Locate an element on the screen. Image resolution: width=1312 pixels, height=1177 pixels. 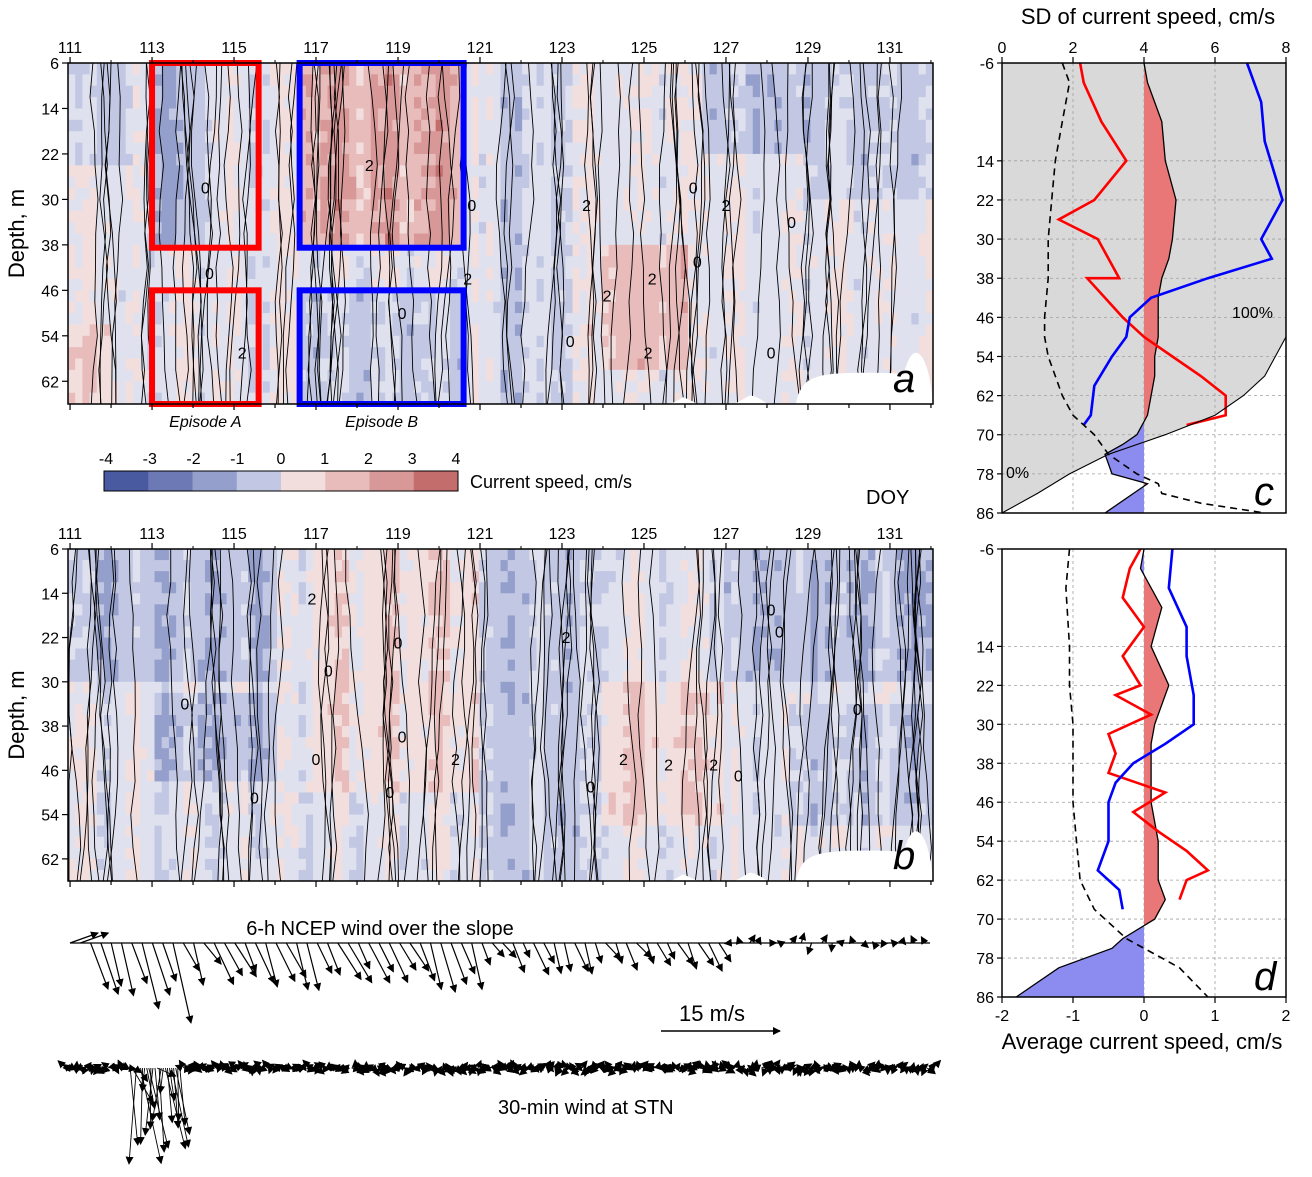
colorbar-tick-label: -2 is located at coordinates (193, 459).